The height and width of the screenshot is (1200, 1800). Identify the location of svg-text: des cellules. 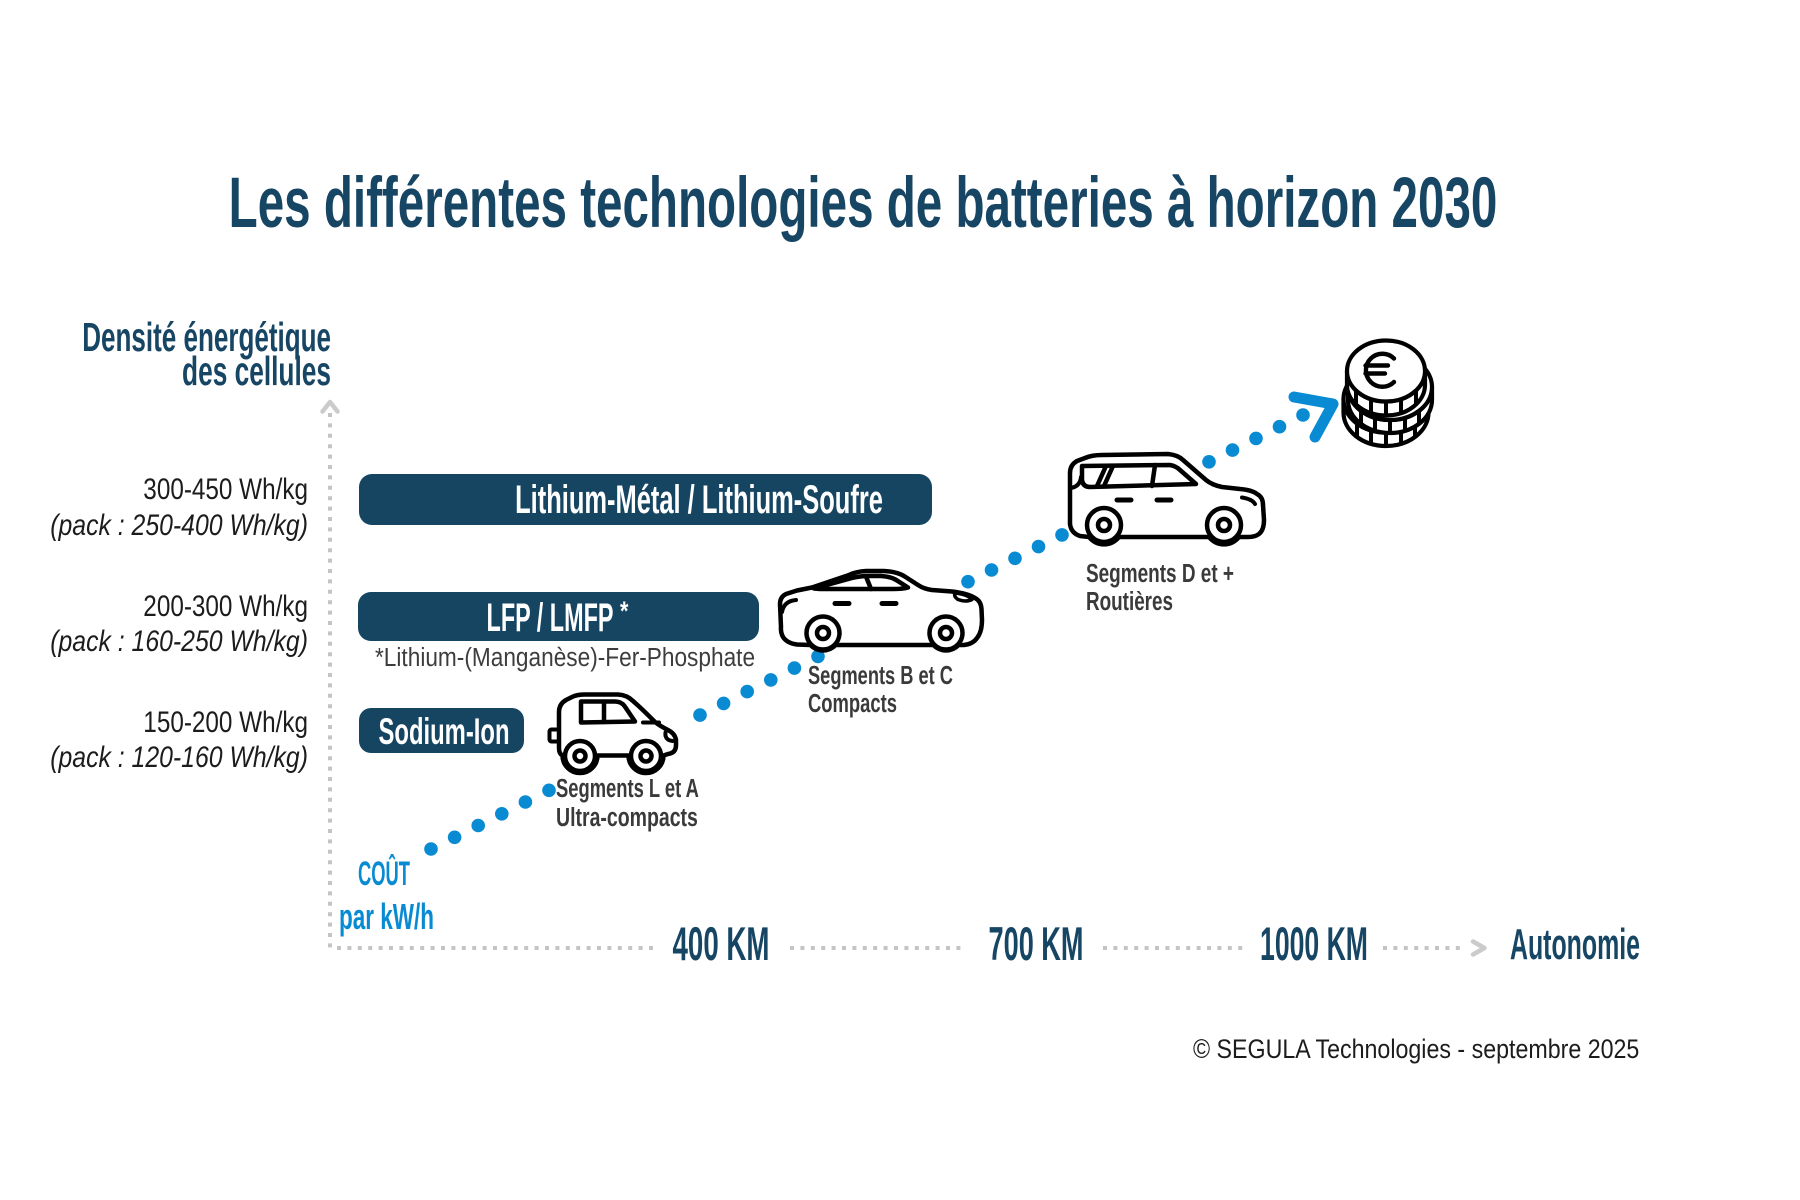
(256, 371).